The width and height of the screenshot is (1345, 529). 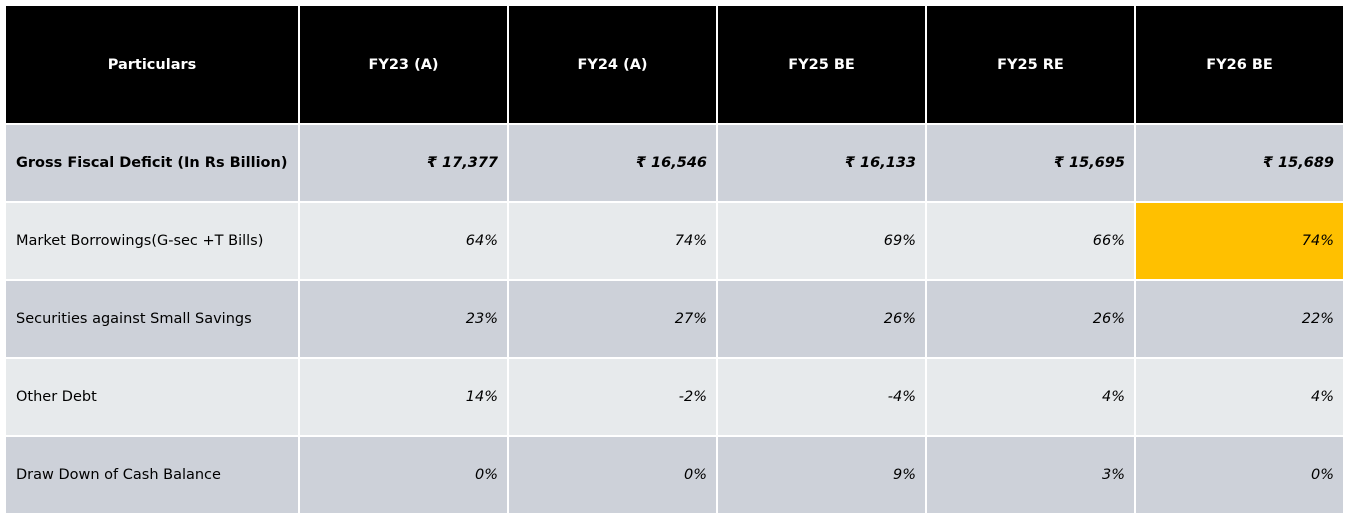 I want to click on table-cell: ₹ 16,133, so click(x=821, y=163).